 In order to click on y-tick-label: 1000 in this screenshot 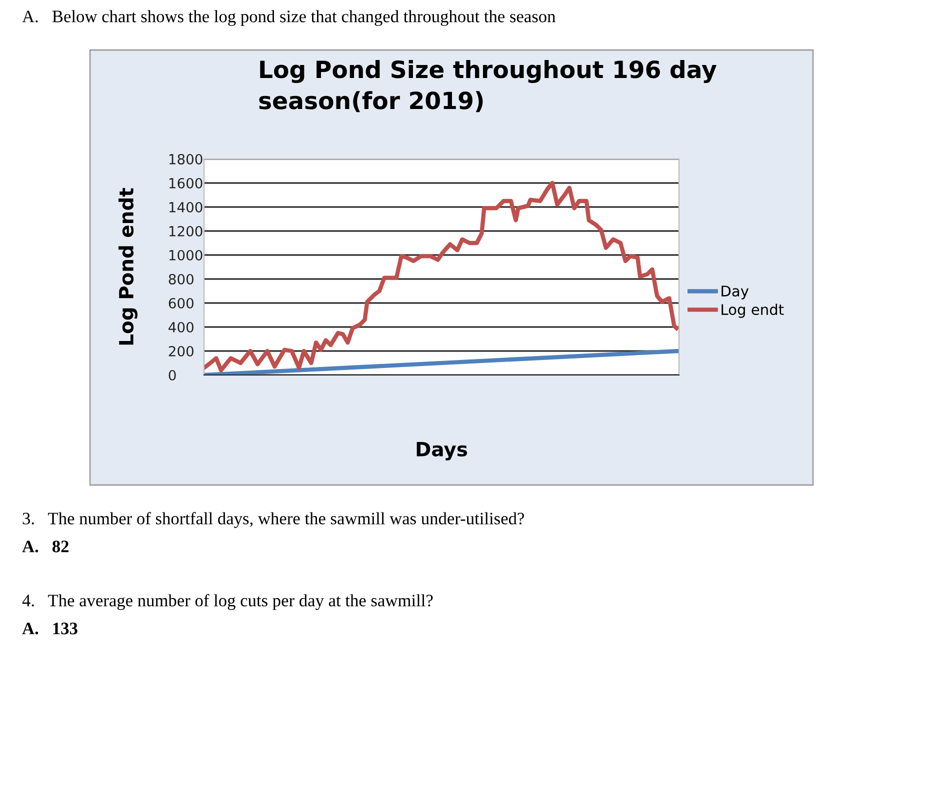, I will do `click(185, 255)`.